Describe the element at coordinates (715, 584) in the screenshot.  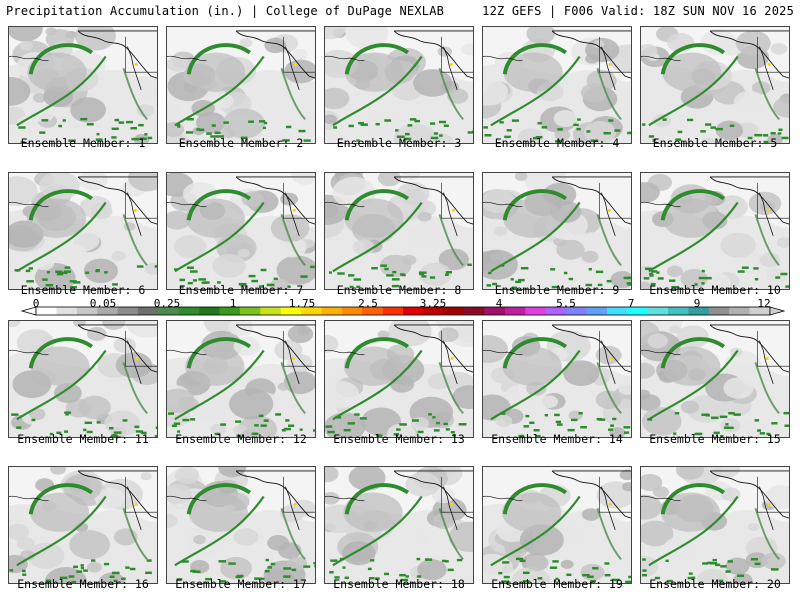
I see `ensemble-member-label: Ensemble Member: 20` at that location.